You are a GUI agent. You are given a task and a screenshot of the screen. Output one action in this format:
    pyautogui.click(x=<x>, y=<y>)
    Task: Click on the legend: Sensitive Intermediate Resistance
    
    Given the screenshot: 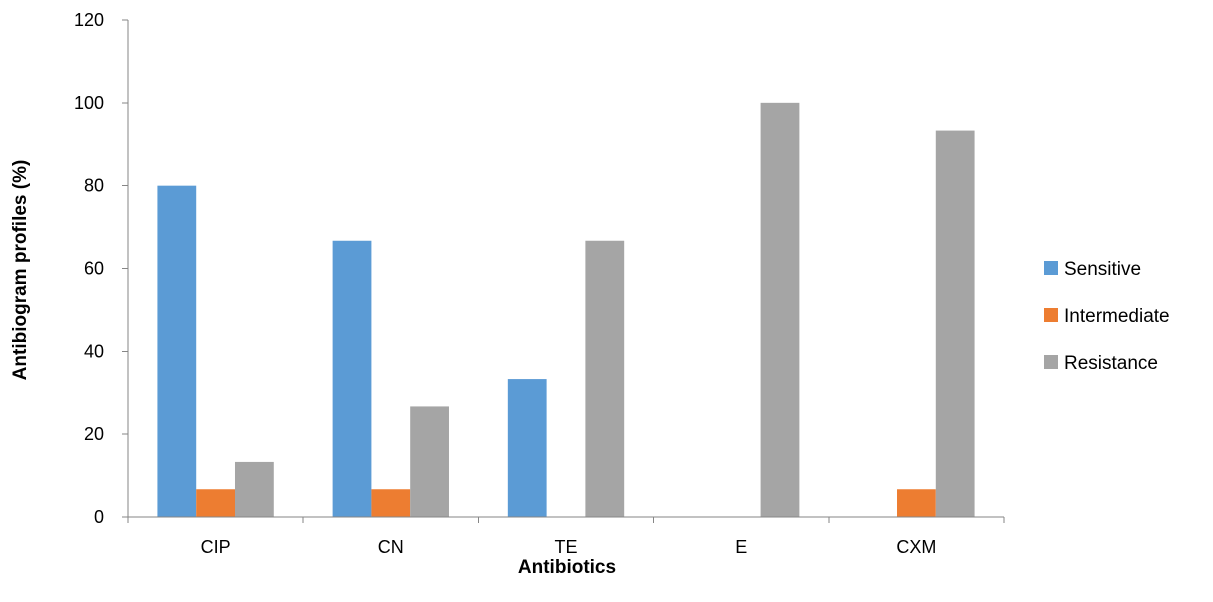 What is the action you would take?
    pyautogui.click(x=1107, y=316)
    